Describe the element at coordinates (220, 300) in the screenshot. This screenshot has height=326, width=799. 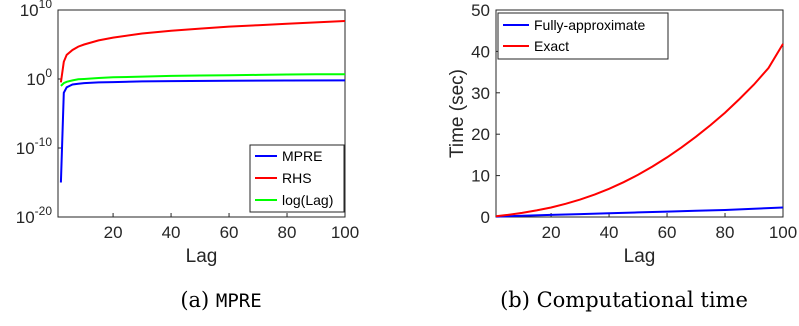
I see `caption-a: (a) MPRE` at that location.